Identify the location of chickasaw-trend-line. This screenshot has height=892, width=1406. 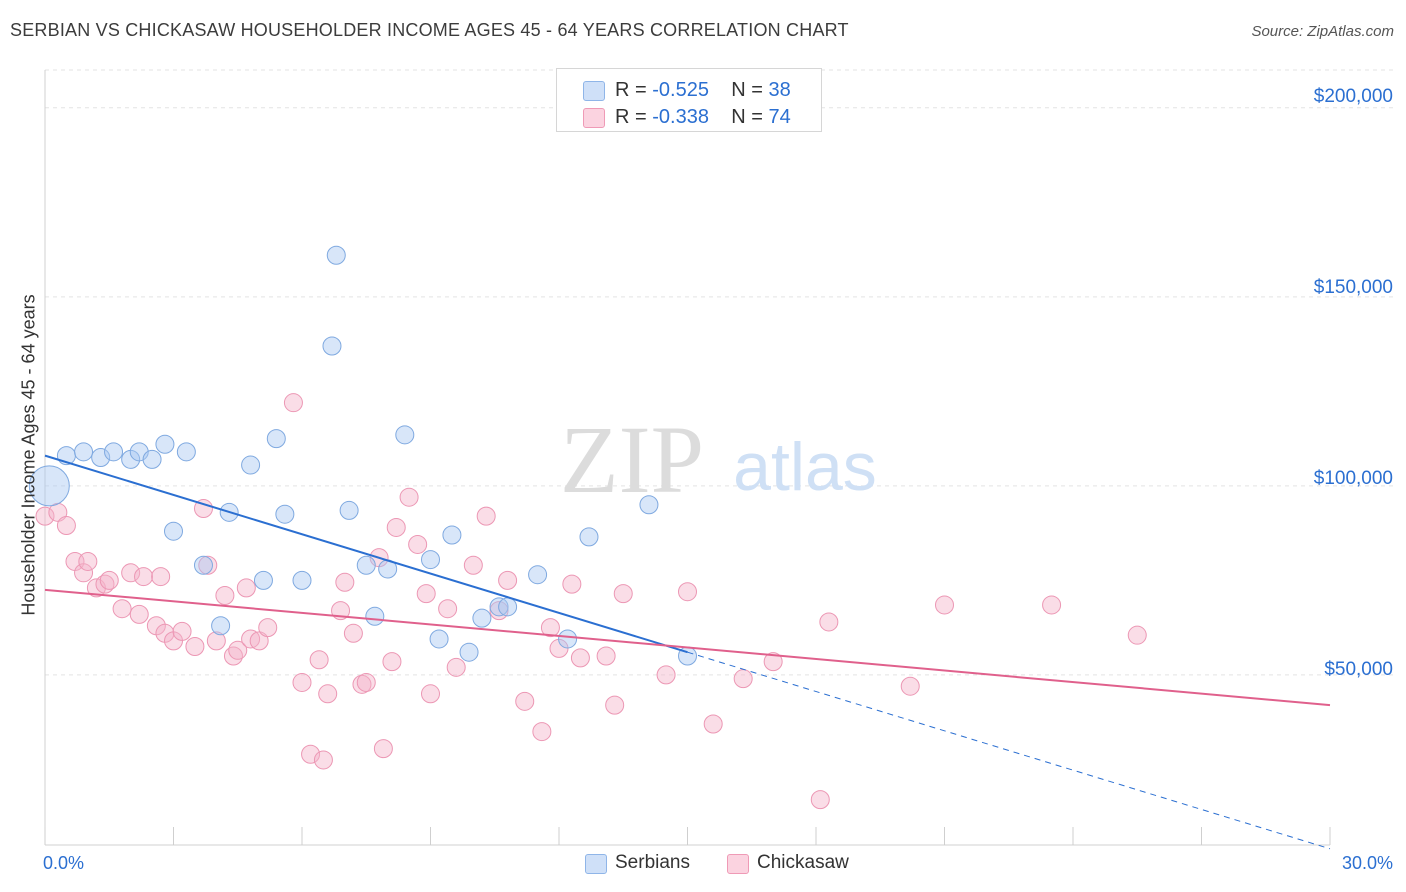
(687, 647).